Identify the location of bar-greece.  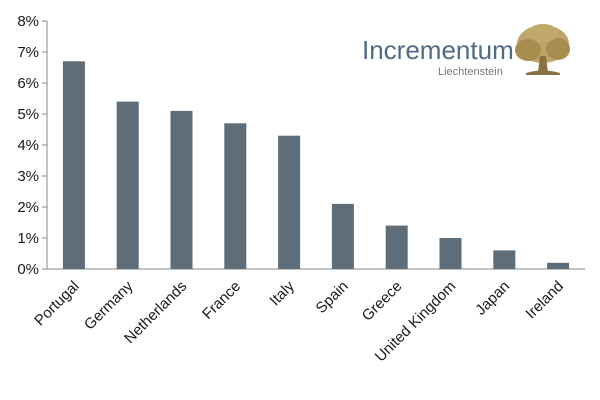
(396, 247).